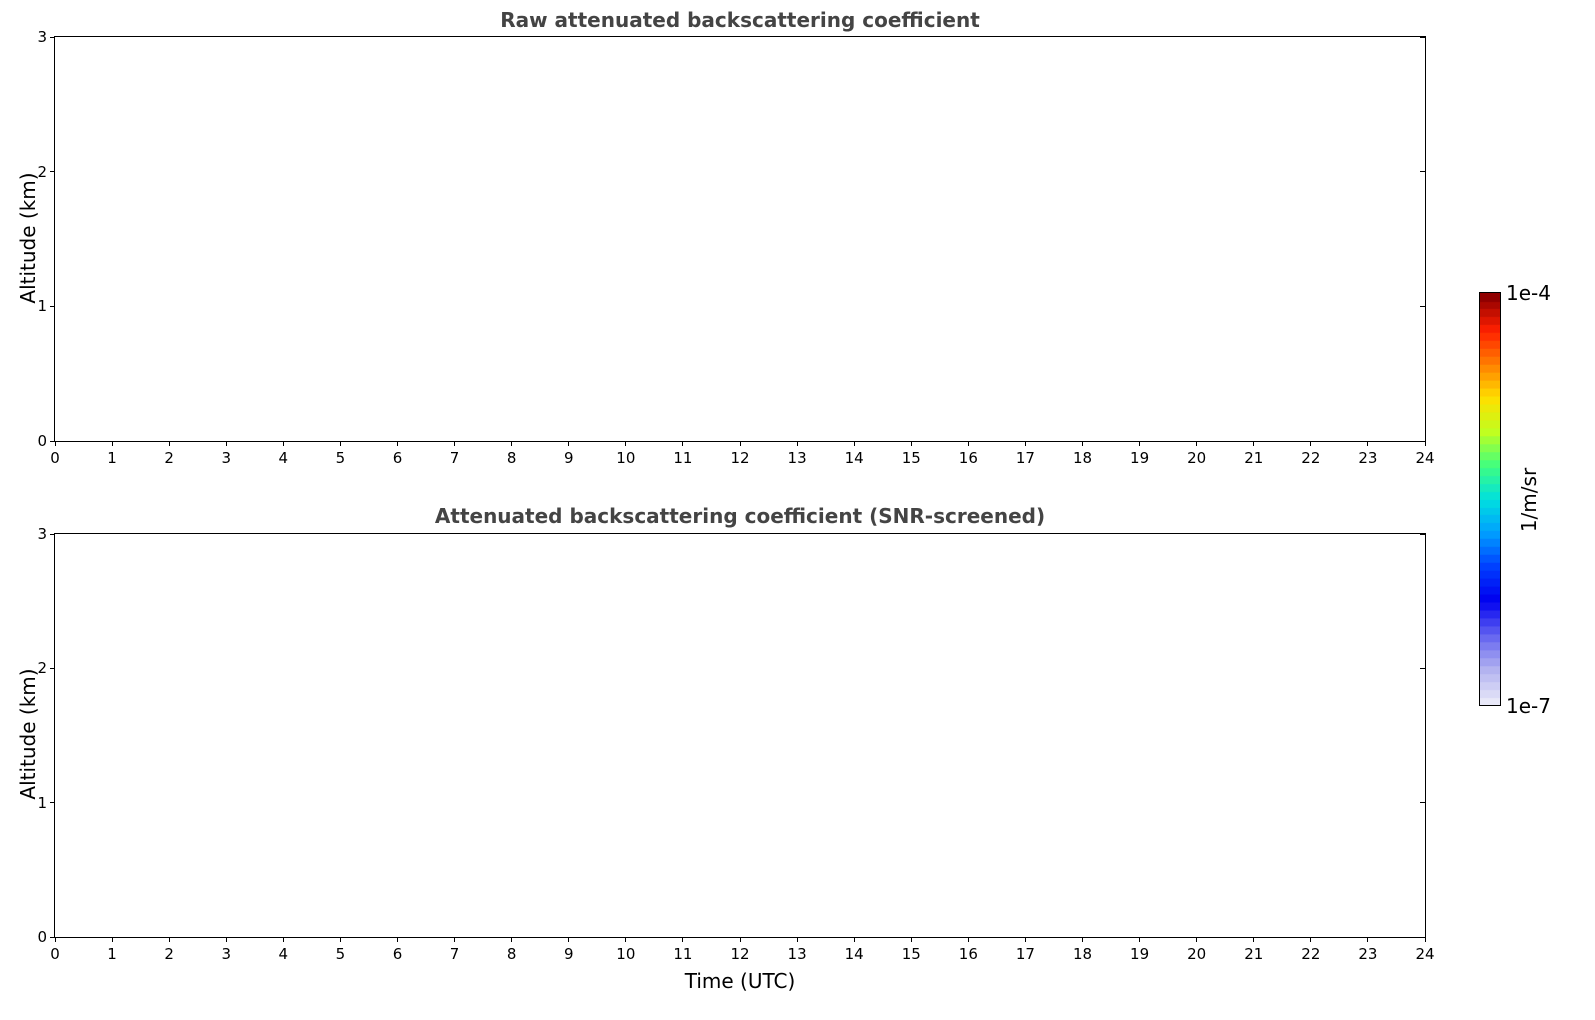 The image size is (1595, 1020). Describe the element at coordinates (454, 954) in the screenshot. I see `x-tick-label: 7` at that location.